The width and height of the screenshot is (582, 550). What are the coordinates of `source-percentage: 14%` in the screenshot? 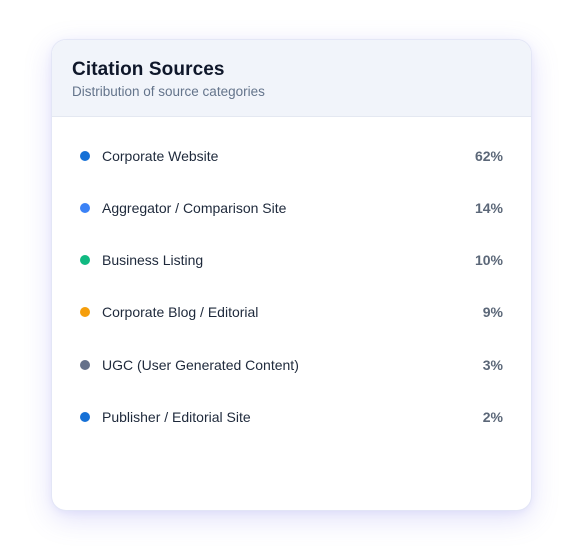 It's located at (488, 208).